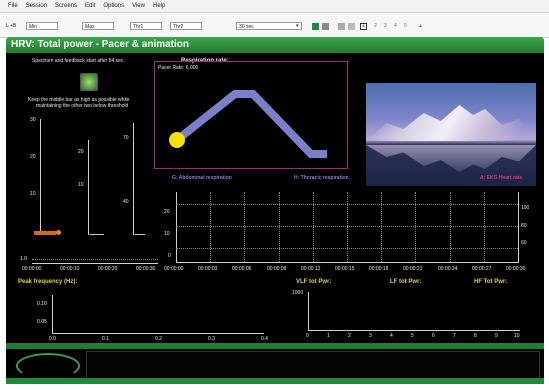  Describe the element at coordinates (517, 336) in the screenshot. I see `spectrum-x-tick: 10` at that location.